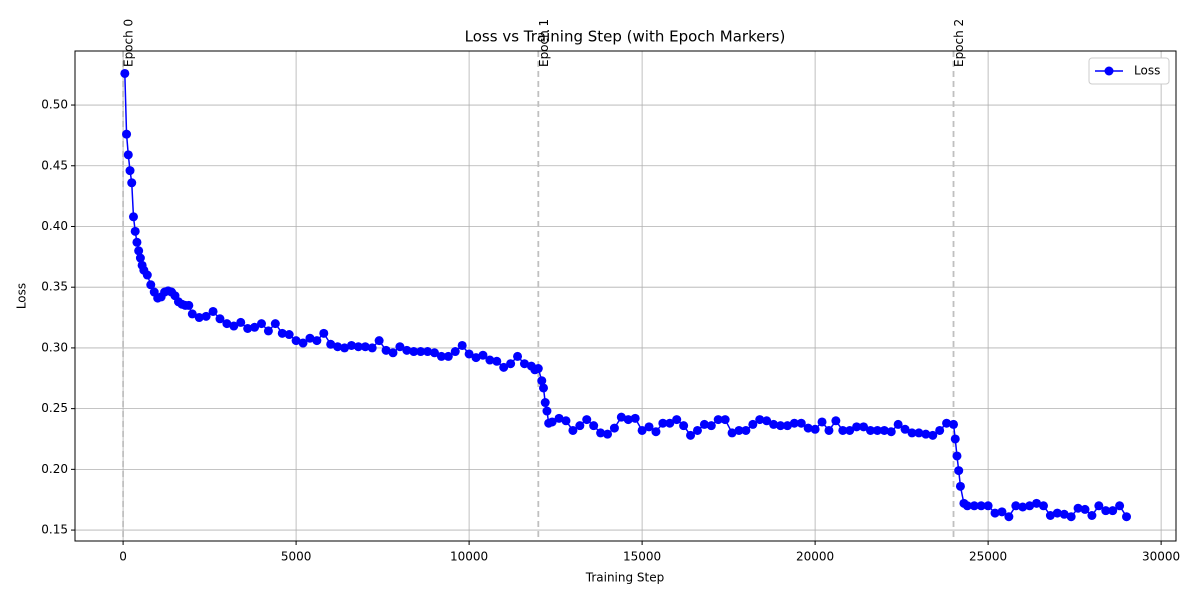 The image size is (1200, 600). What do you see at coordinates (1109, 71) in the screenshot?
I see `legend-marker` at bounding box center [1109, 71].